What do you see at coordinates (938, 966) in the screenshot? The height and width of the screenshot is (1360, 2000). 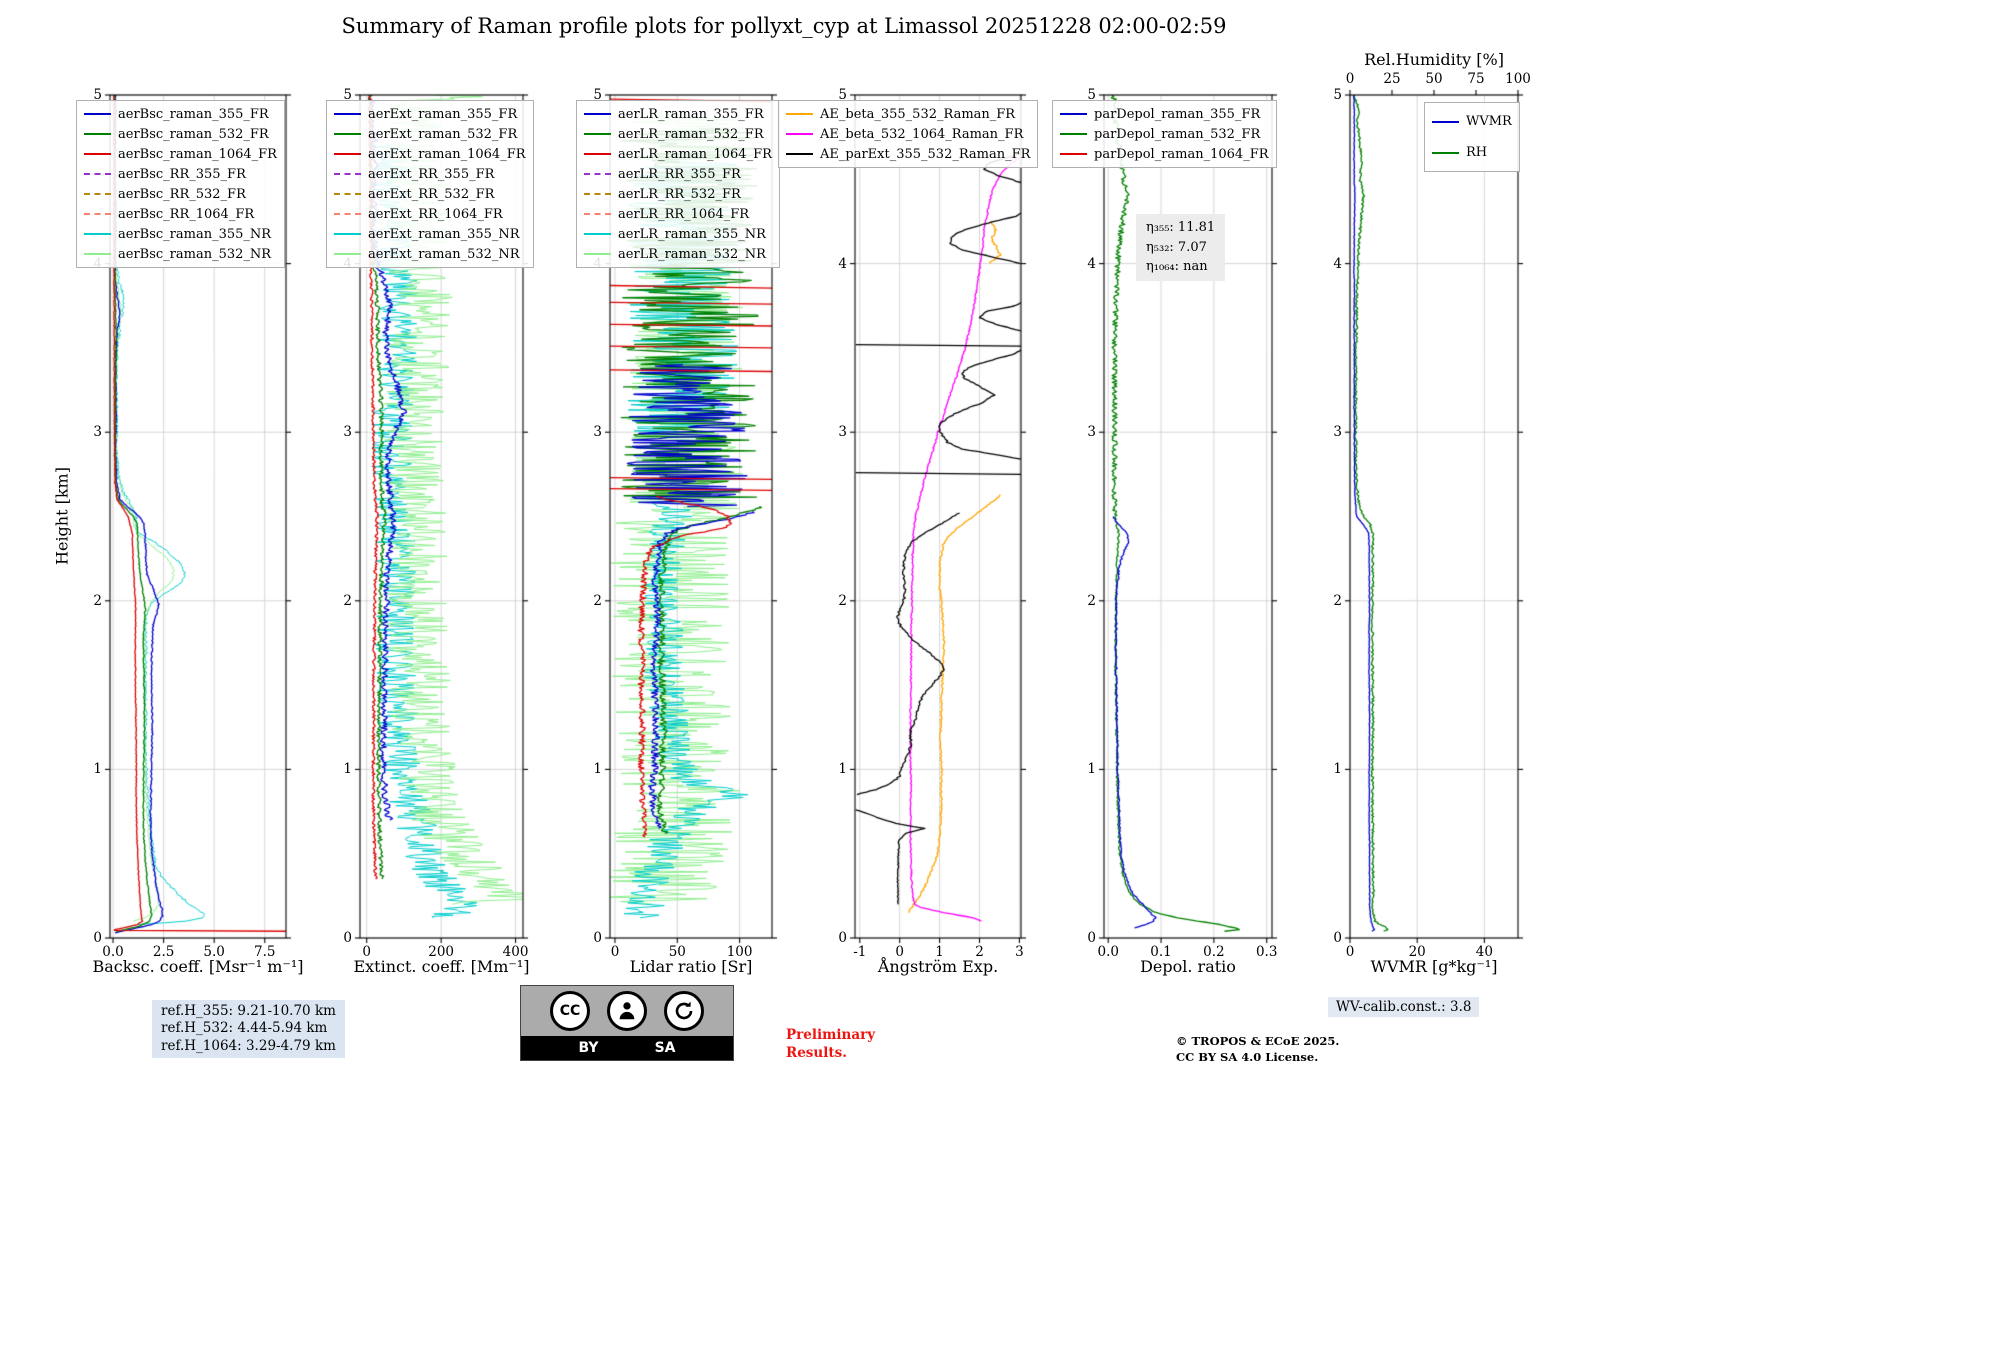 I see `x-axis-label: Ångström Exp.` at bounding box center [938, 966].